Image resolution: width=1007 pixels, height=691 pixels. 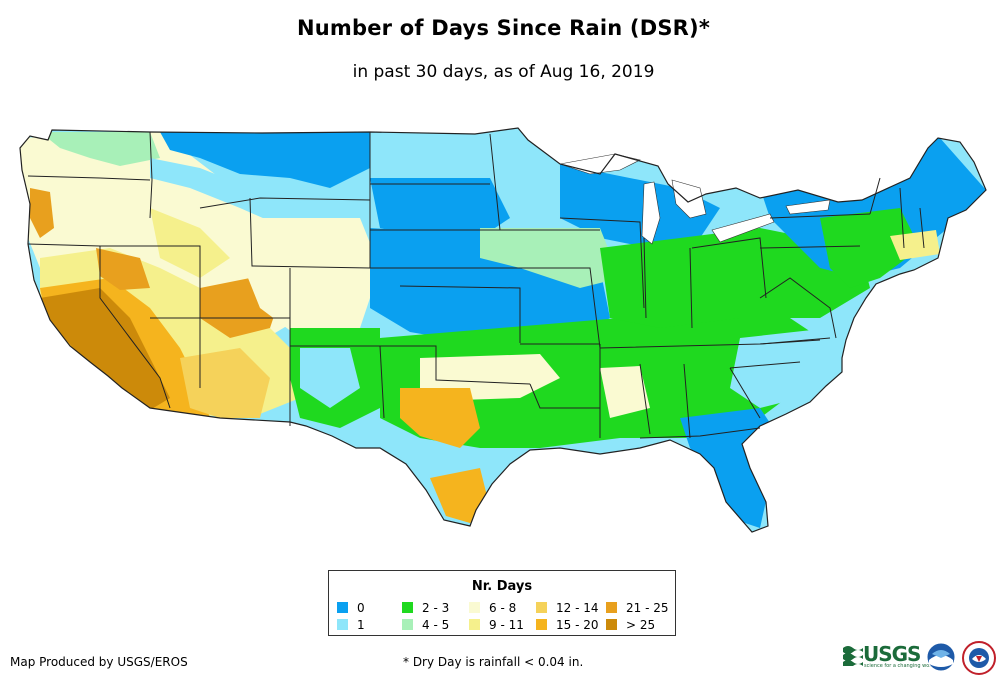 I want to click on border-newengland, so click(x=897, y=213).